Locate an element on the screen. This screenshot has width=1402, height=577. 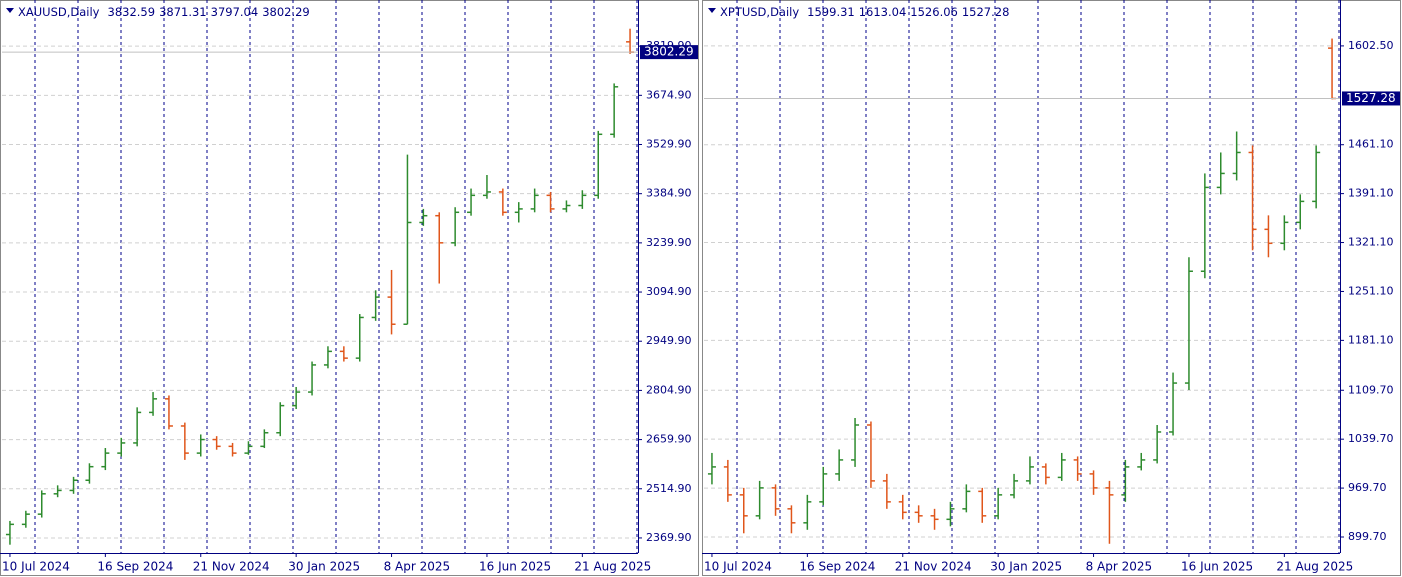
y-tick-label: 2804.90 is located at coordinates (669, 389).